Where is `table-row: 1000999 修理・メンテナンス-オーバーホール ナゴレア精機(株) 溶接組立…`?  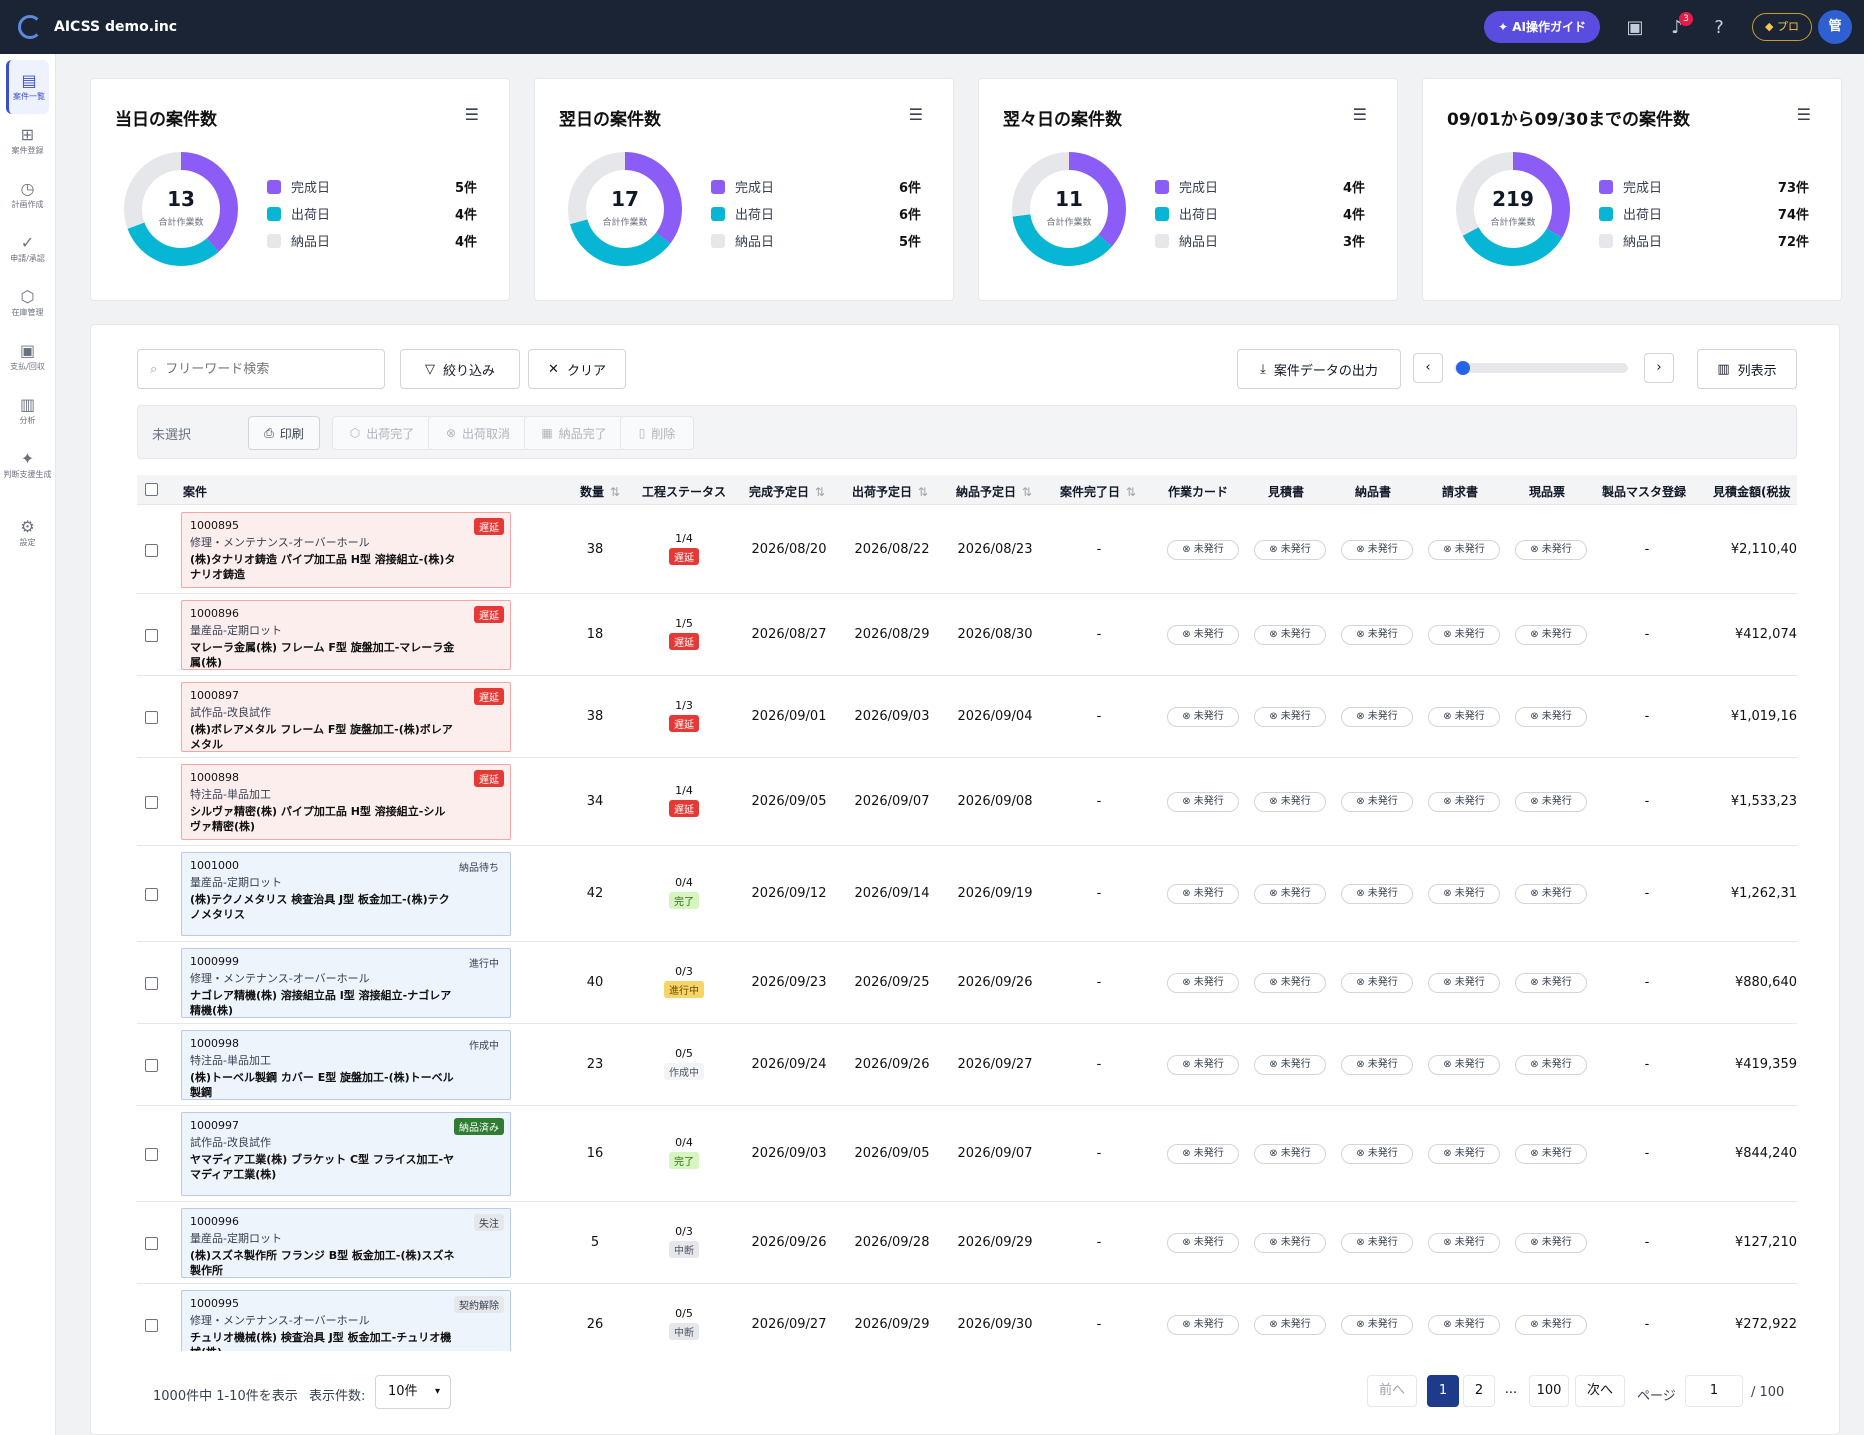 table-row: 1000999 修理・メンテナンス-オーバーホール ナゴレア精機(株) 溶接組立… is located at coordinates (967, 983).